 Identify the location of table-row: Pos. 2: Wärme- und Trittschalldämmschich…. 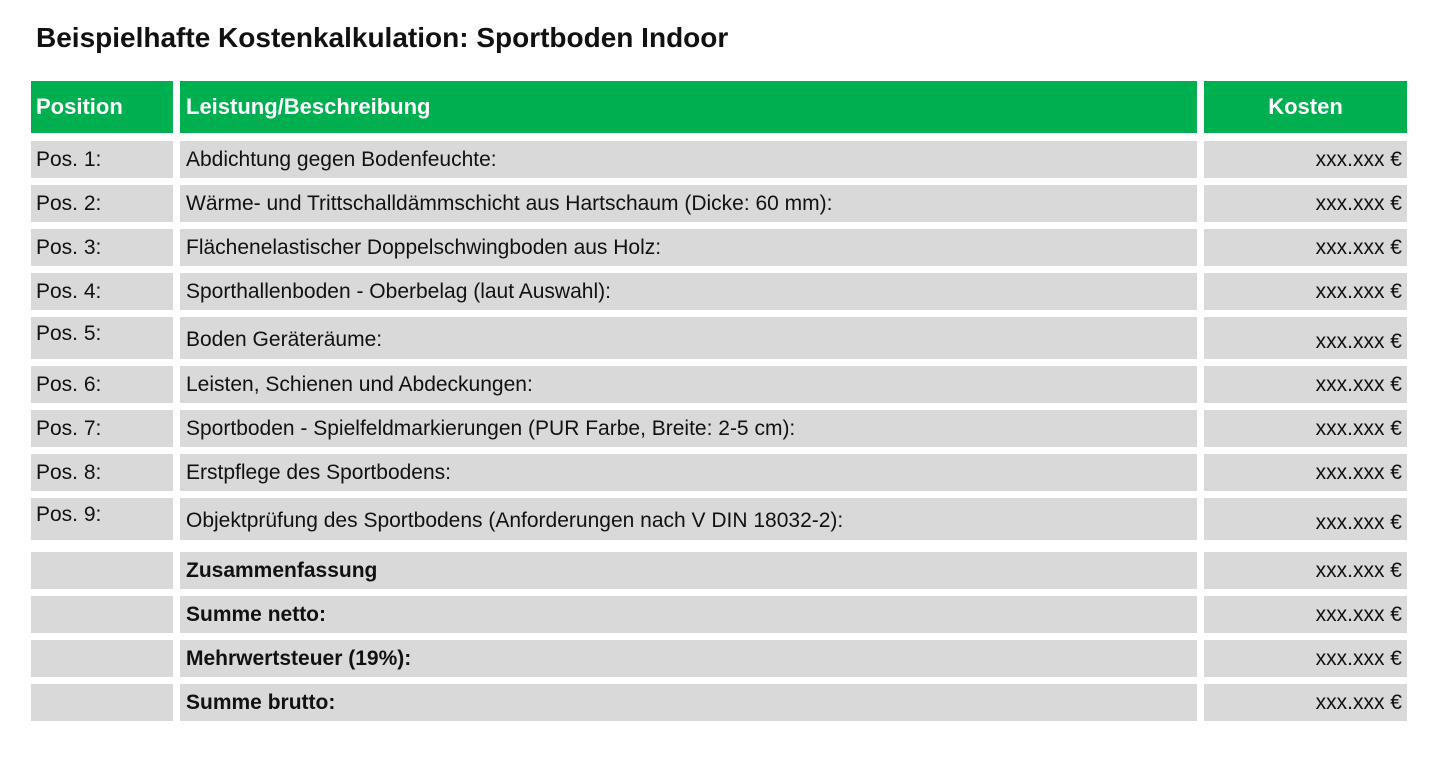
(721, 203).